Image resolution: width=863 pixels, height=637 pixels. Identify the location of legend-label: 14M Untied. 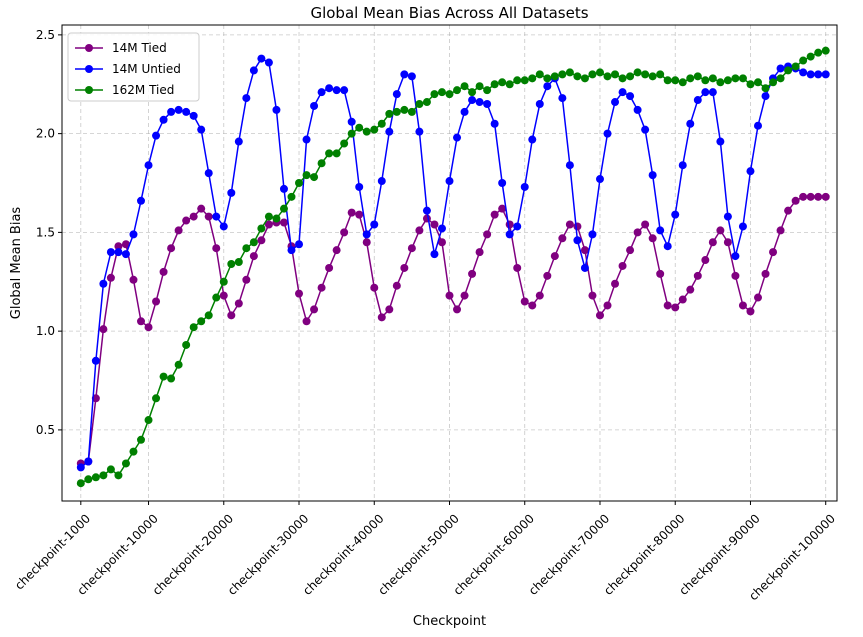
(146, 69).